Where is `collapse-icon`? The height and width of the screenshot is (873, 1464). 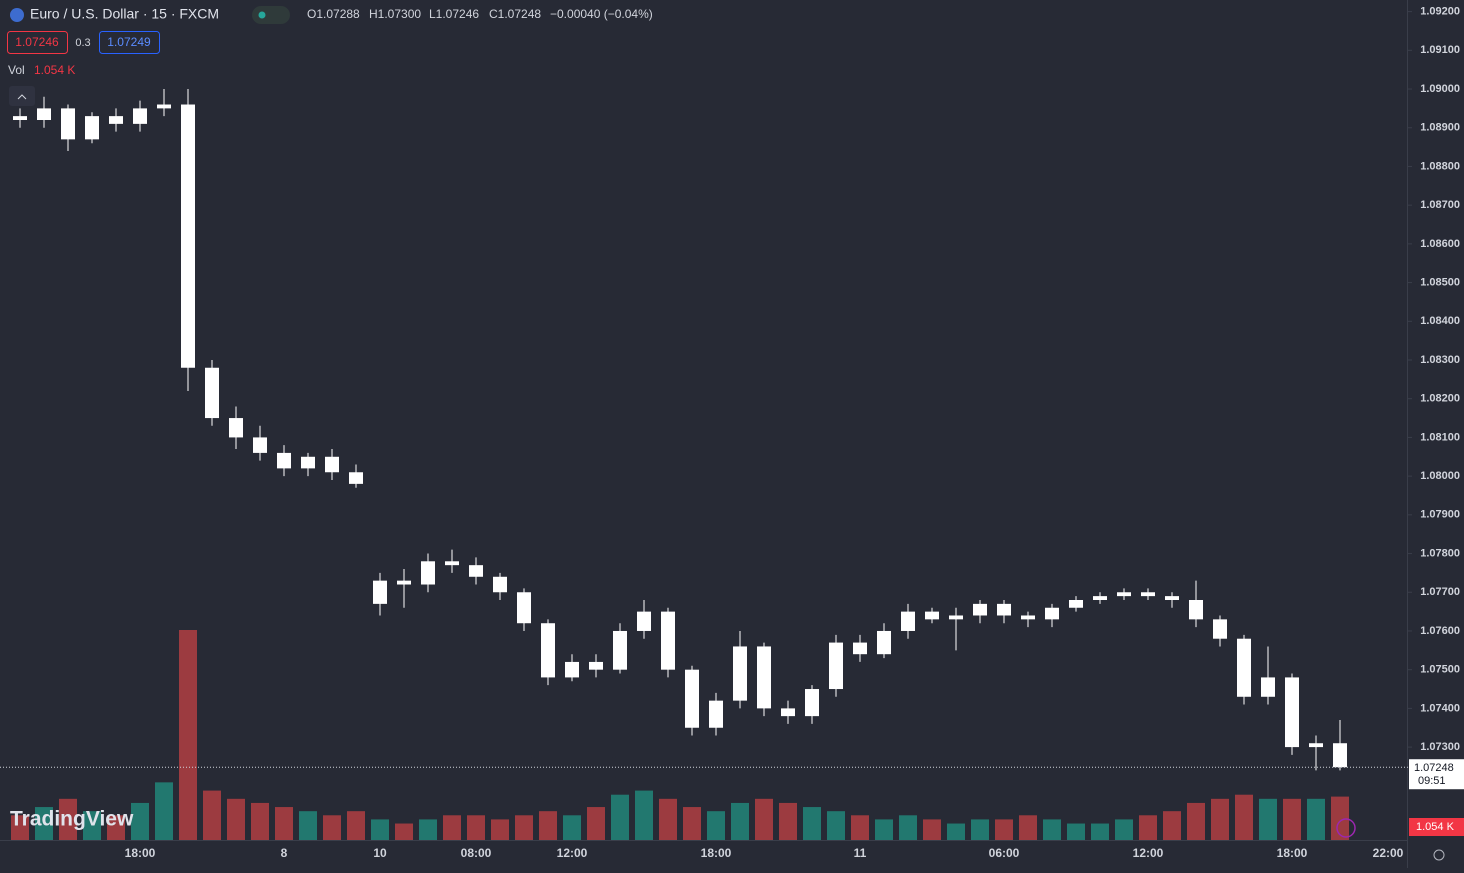
collapse-icon is located at coordinates (22, 97).